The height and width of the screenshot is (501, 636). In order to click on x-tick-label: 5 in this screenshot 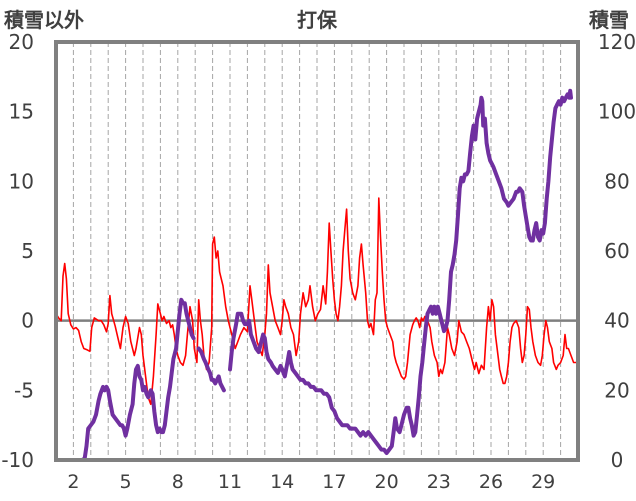, I will do `click(126, 482)`.